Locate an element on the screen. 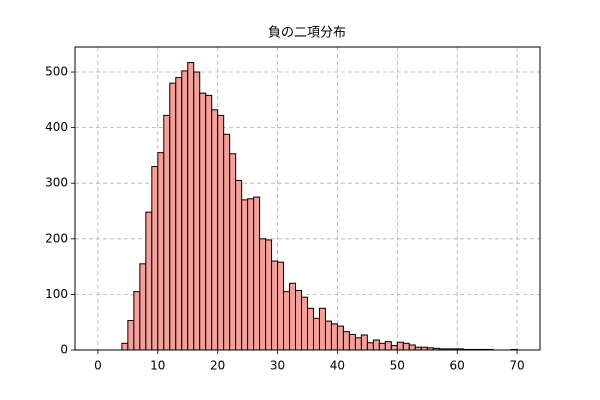 Image resolution: width=600 pixels, height=400 pixels. x-tick-label: 70 is located at coordinates (516, 366).